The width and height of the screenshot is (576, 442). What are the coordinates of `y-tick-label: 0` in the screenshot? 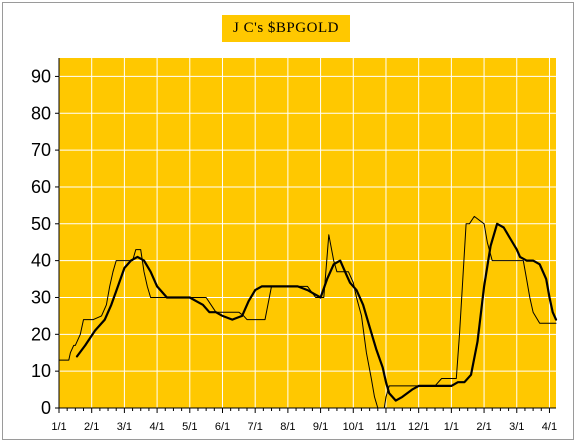 It's located at (46, 408).